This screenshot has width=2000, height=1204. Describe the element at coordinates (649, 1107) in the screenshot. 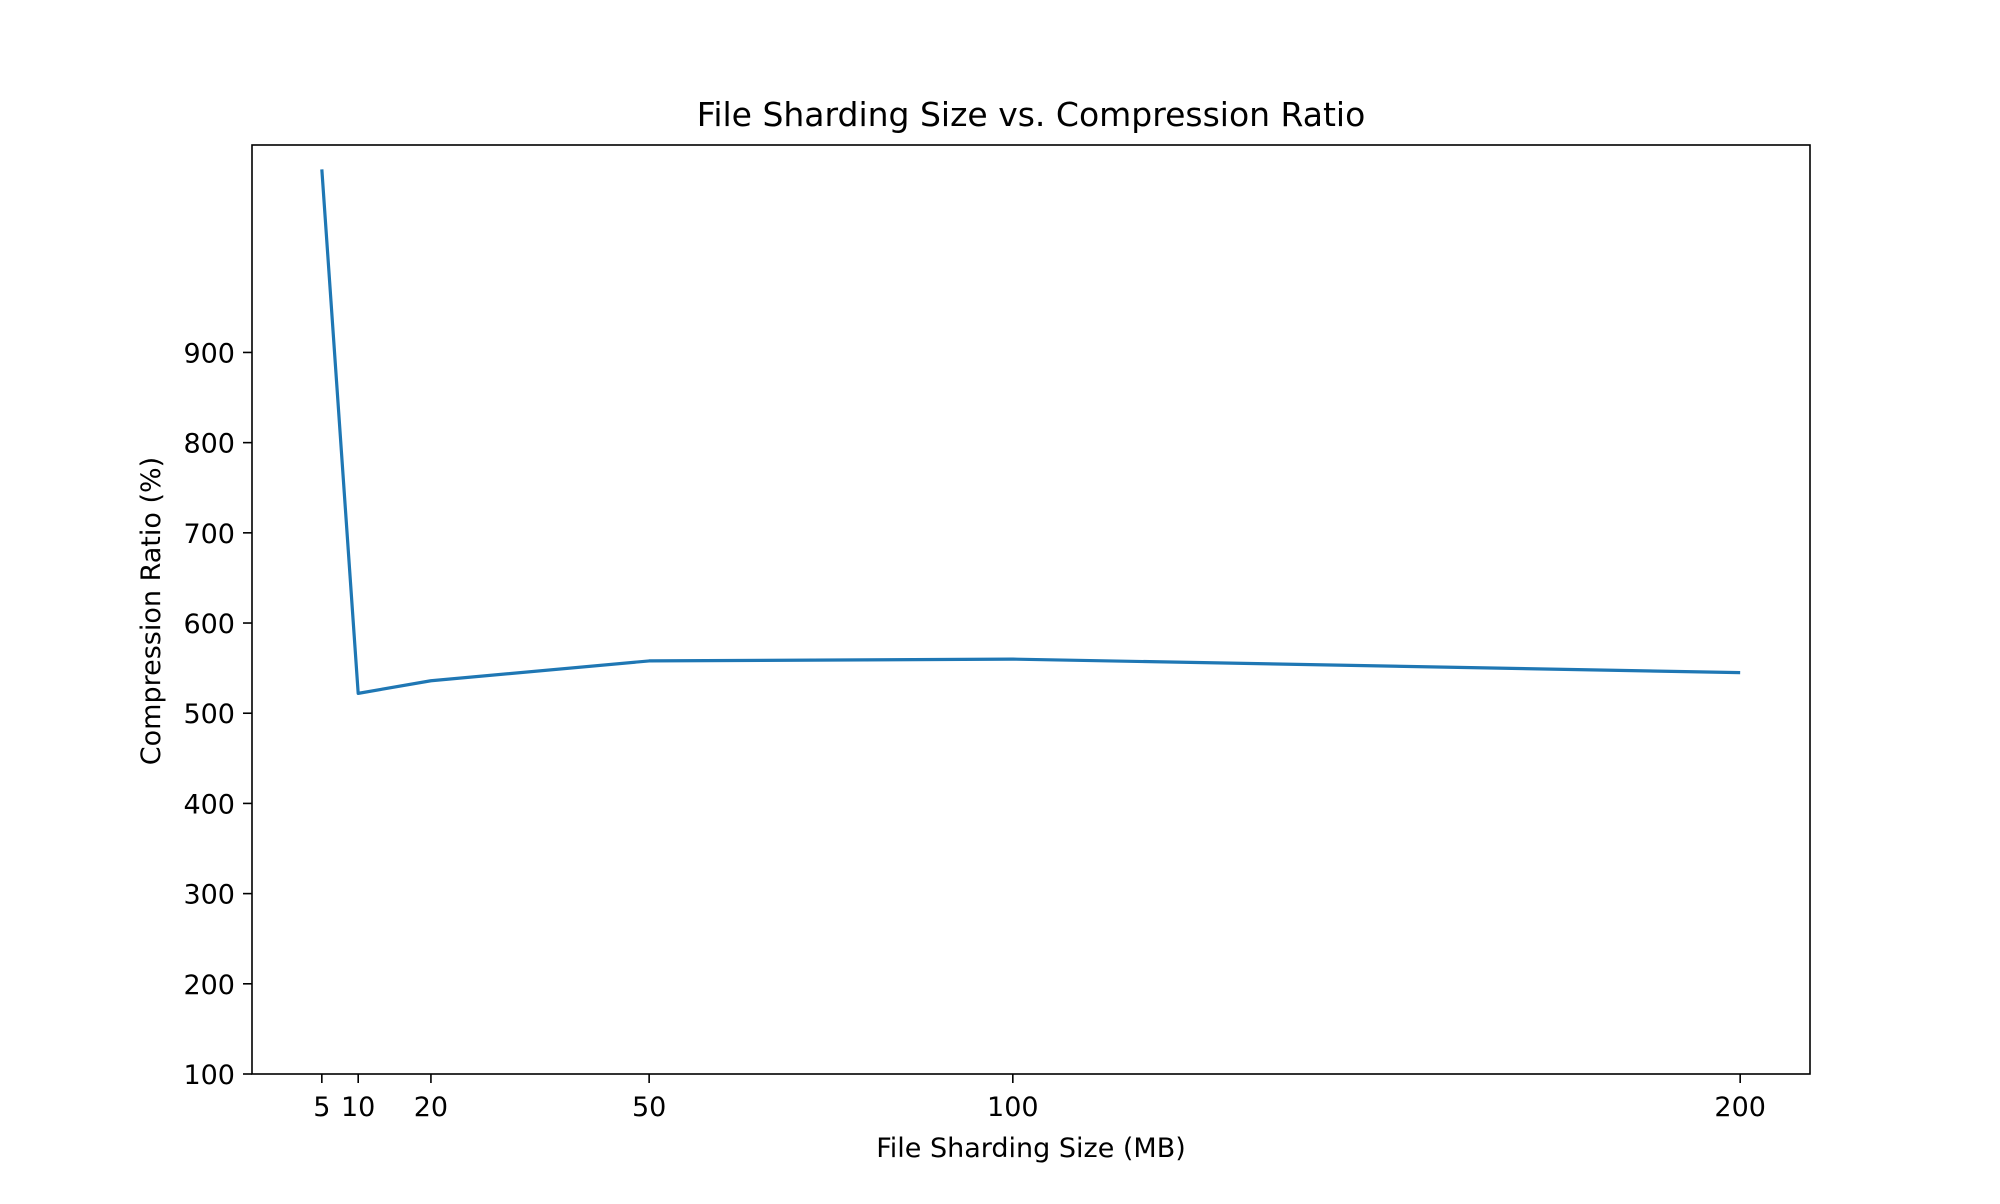

I see `x-tick-label-50: 50` at that location.